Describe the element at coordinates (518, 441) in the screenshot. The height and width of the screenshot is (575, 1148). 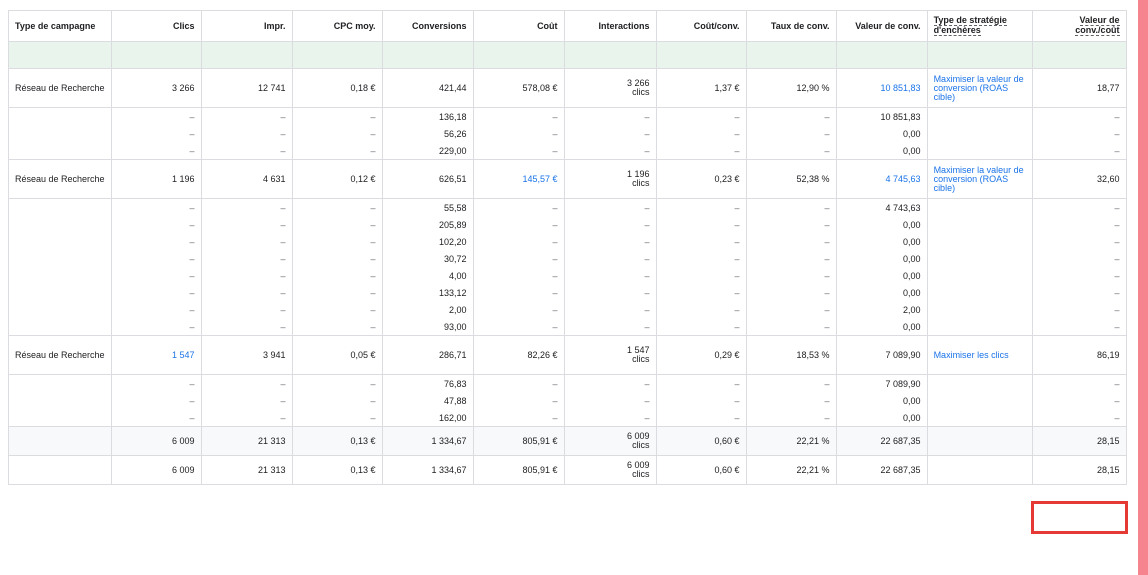
I see `cout-cell: 805,91 €` at that location.